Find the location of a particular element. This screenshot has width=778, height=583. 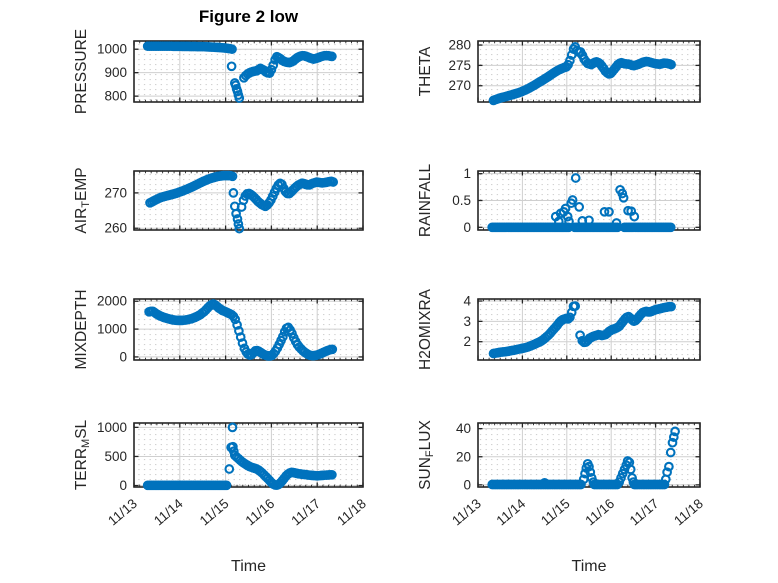

svg-text: 260 is located at coordinates (115, 228).